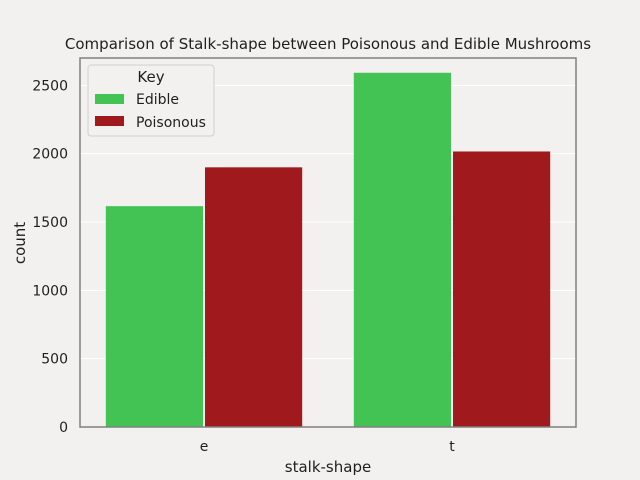  Describe the element at coordinates (157, 100) in the screenshot. I see `legend-label-edible: Edible` at that location.